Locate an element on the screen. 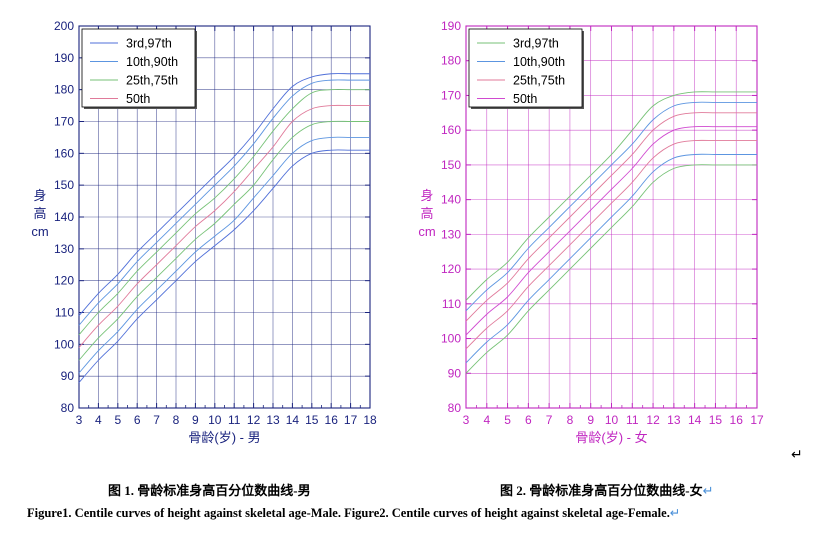  female-x-tick-label: 14 is located at coordinates (695, 420).